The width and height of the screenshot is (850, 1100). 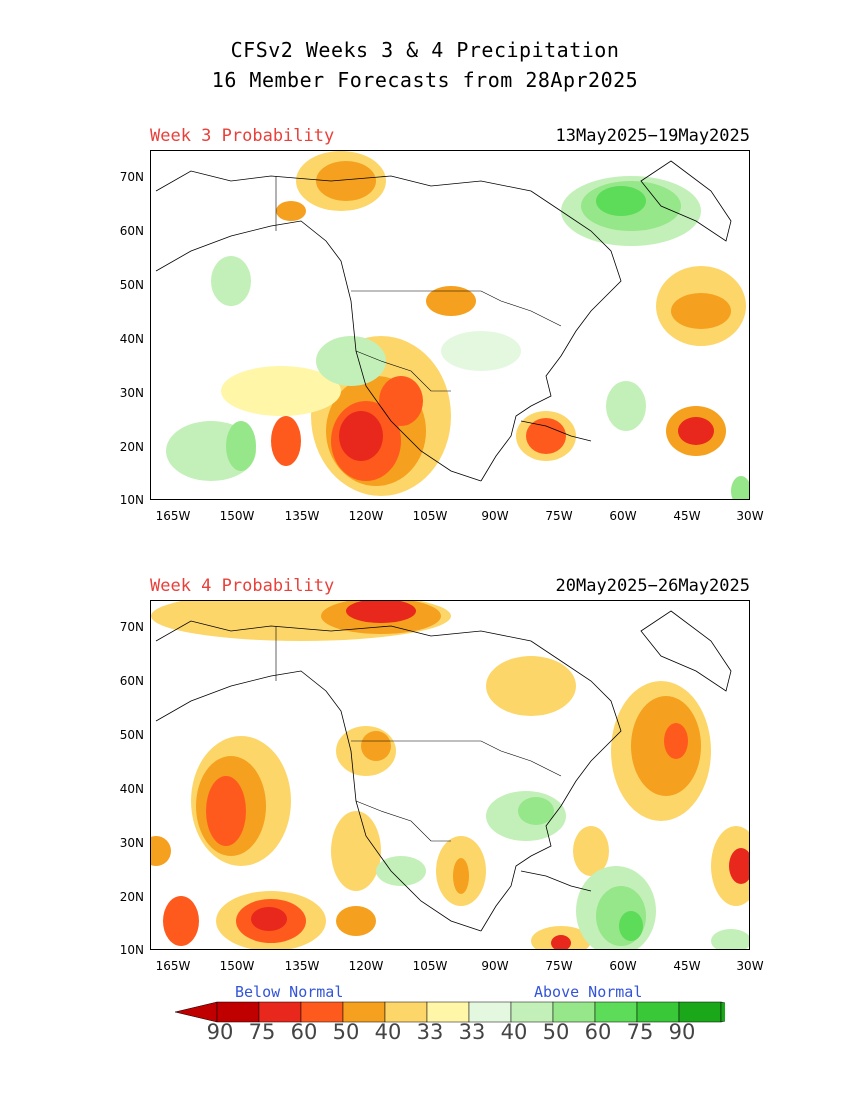 What do you see at coordinates (131, 735) in the screenshot?
I see `p2-lat-tick: 50N` at bounding box center [131, 735].